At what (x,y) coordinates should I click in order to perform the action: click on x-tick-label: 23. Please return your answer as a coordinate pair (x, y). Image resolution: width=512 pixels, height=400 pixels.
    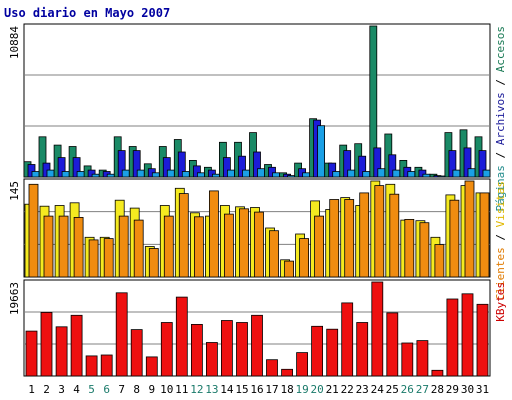
    Looking at the image, I should click on (362, 389).